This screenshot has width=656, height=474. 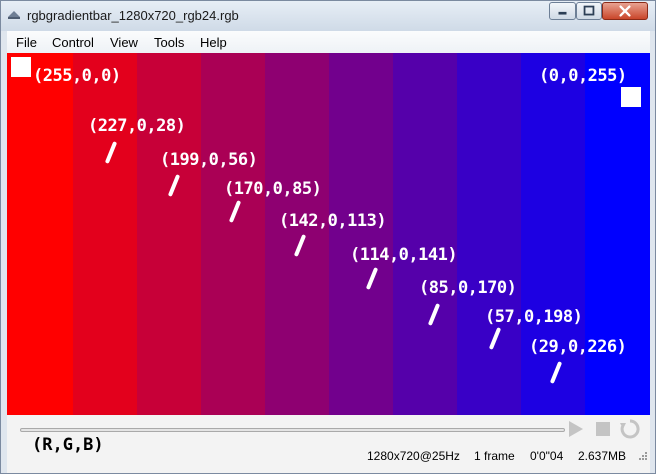 I want to click on rgb-value-label: (0,0,255), so click(x=583, y=76).